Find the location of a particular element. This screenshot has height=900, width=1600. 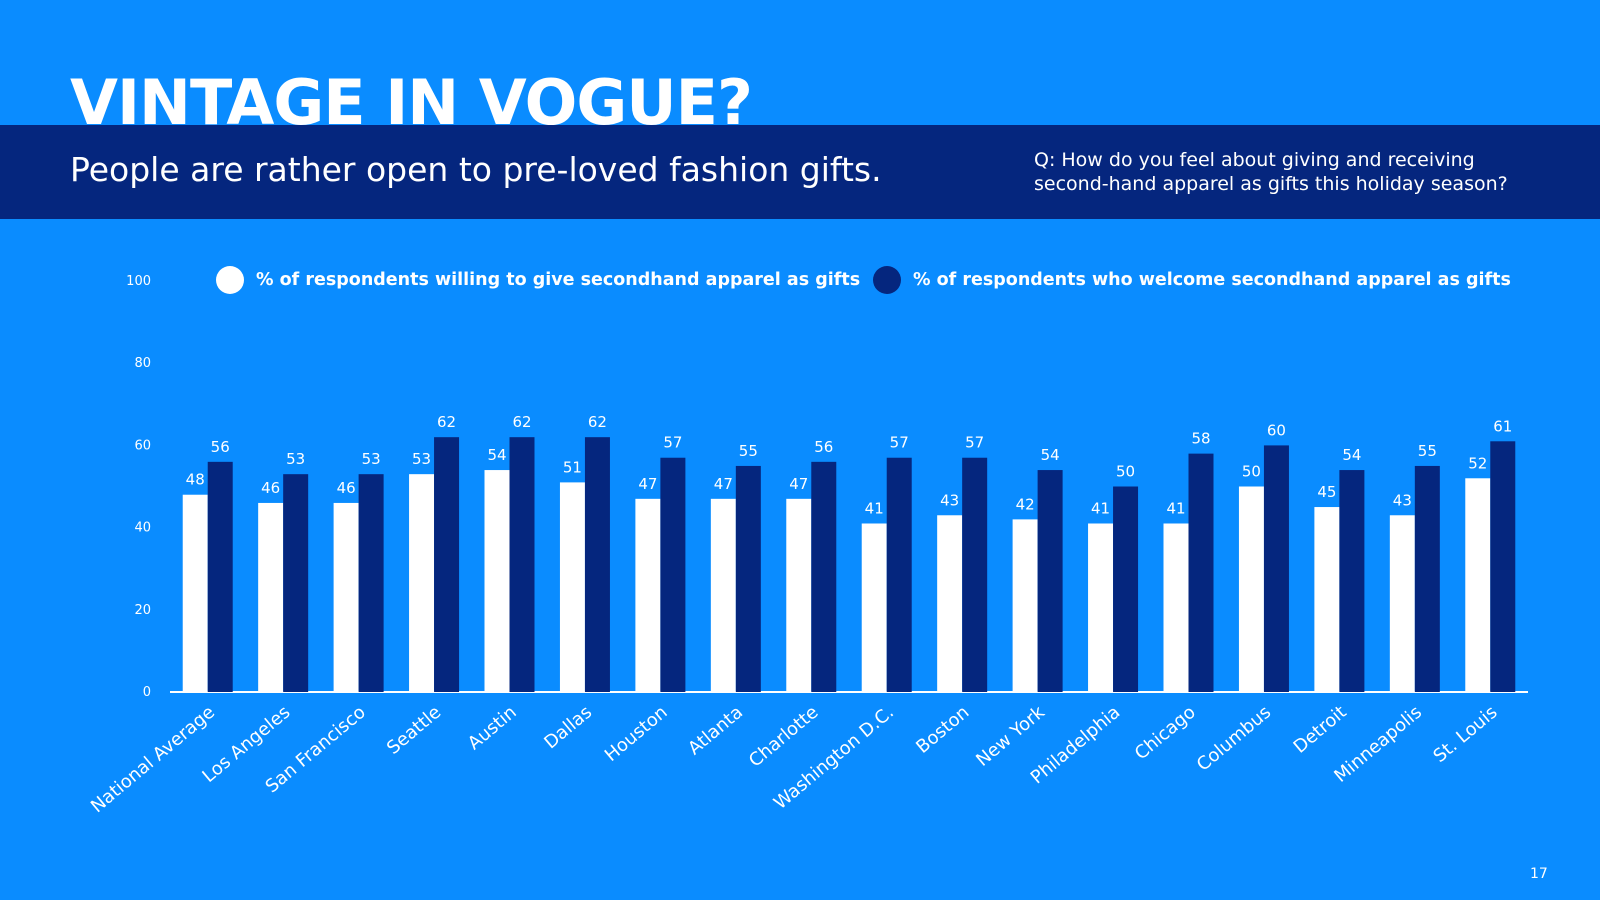

x-category-label: Boston is located at coordinates (942, 730).